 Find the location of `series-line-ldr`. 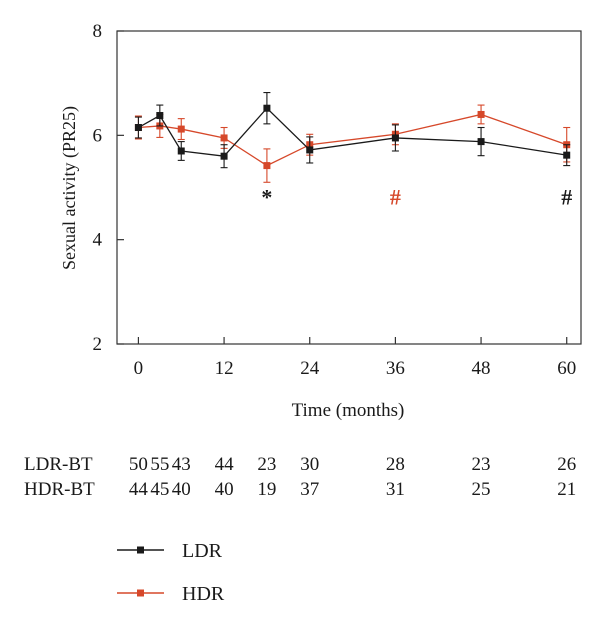

series-line-ldr is located at coordinates (352, 132).